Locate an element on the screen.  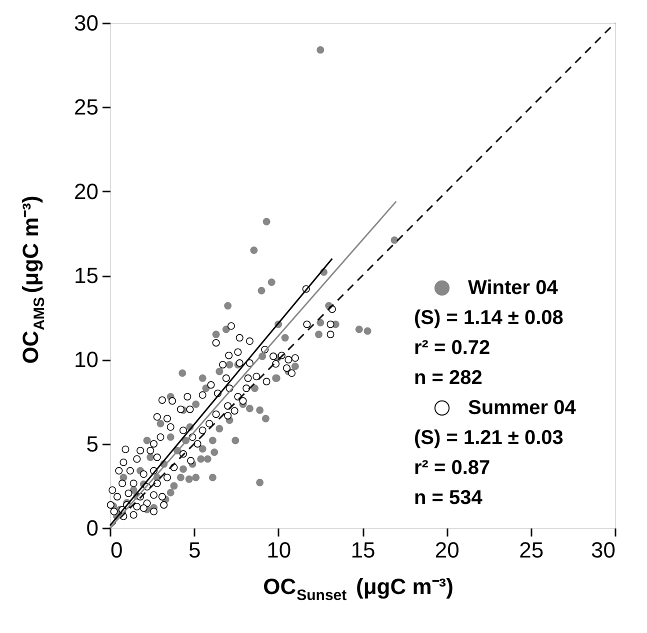
annotation: n = 534 is located at coordinates (449, 498).